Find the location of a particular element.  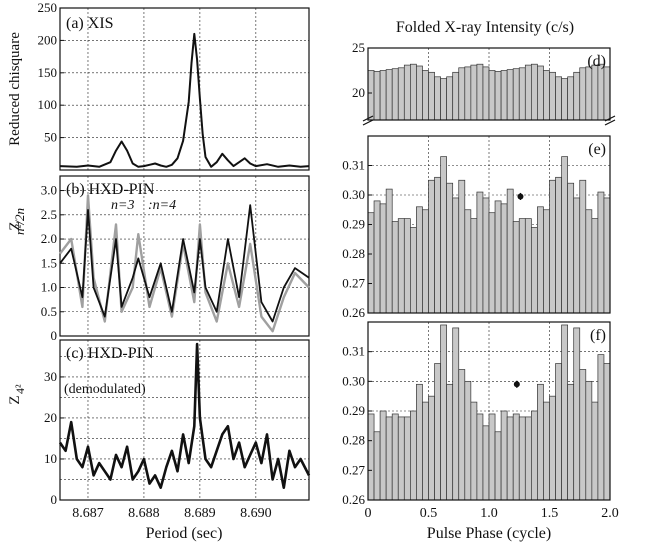

panel-c-frame is located at coordinates (184, 420).